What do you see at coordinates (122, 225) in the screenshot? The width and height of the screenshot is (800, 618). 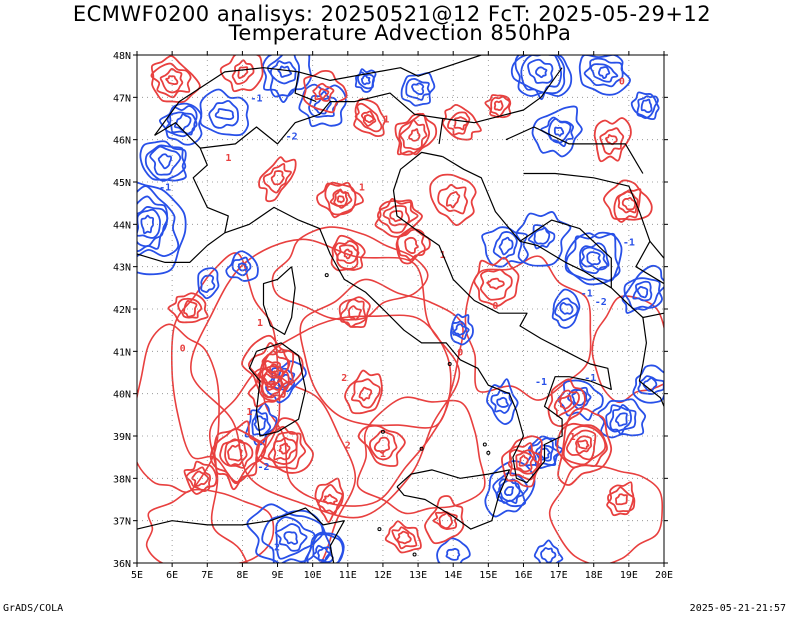 I see `lat-label: 44N` at bounding box center [122, 225].